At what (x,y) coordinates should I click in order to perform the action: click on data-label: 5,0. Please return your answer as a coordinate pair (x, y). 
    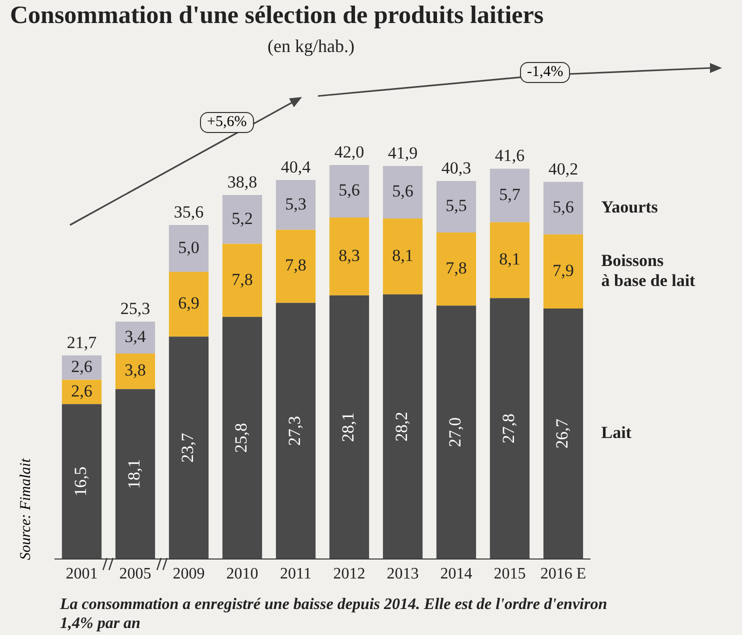
    Looking at the image, I should click on (189, 247).